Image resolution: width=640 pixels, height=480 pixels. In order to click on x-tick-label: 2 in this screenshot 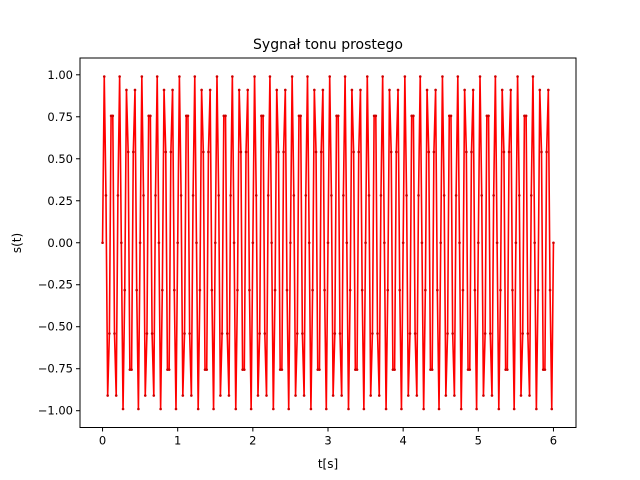, I will do `click(252, 441)`.